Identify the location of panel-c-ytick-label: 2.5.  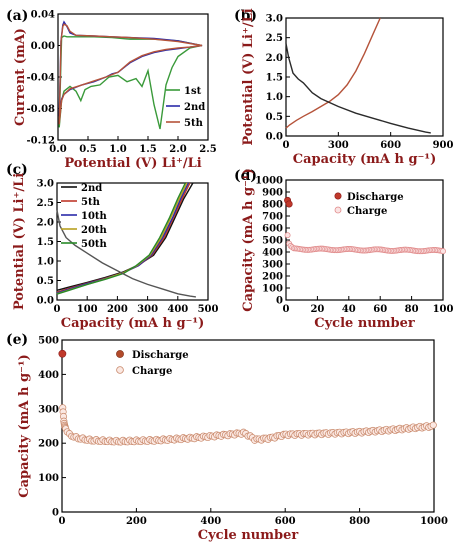
(45, 203).